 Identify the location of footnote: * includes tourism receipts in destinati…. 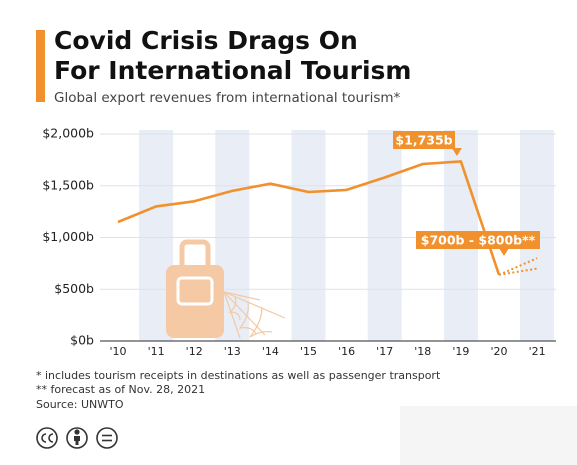
(238, 375).